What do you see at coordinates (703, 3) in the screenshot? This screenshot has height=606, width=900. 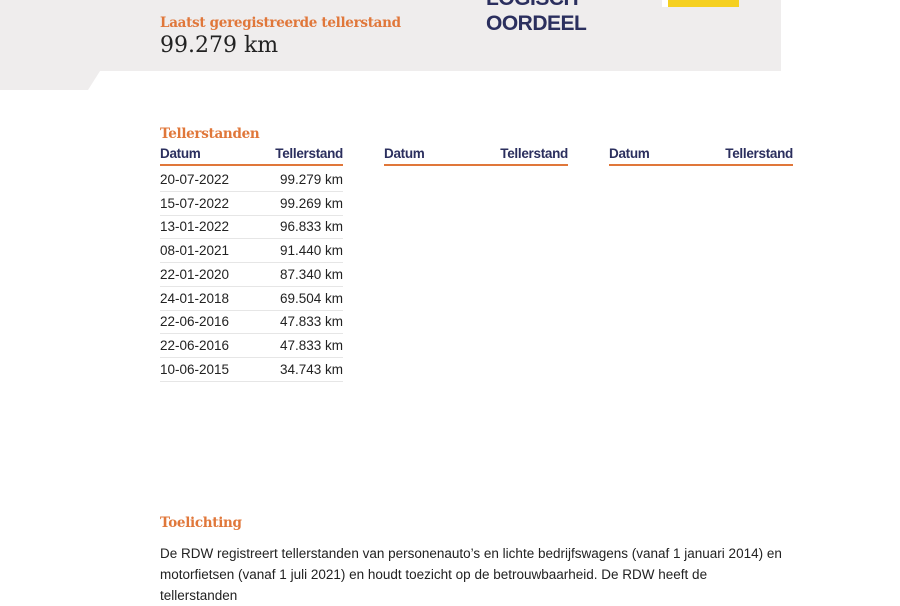 I see `yellow-badge` at bounding box center [703, 3].